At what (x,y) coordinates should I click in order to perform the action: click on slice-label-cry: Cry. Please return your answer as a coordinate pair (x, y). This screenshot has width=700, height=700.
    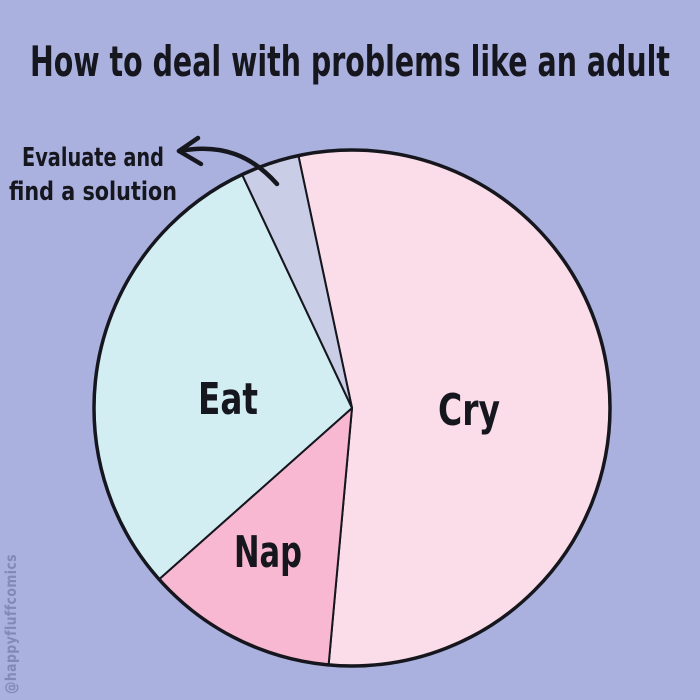
    Looking at the image, I should click on (469, 410).